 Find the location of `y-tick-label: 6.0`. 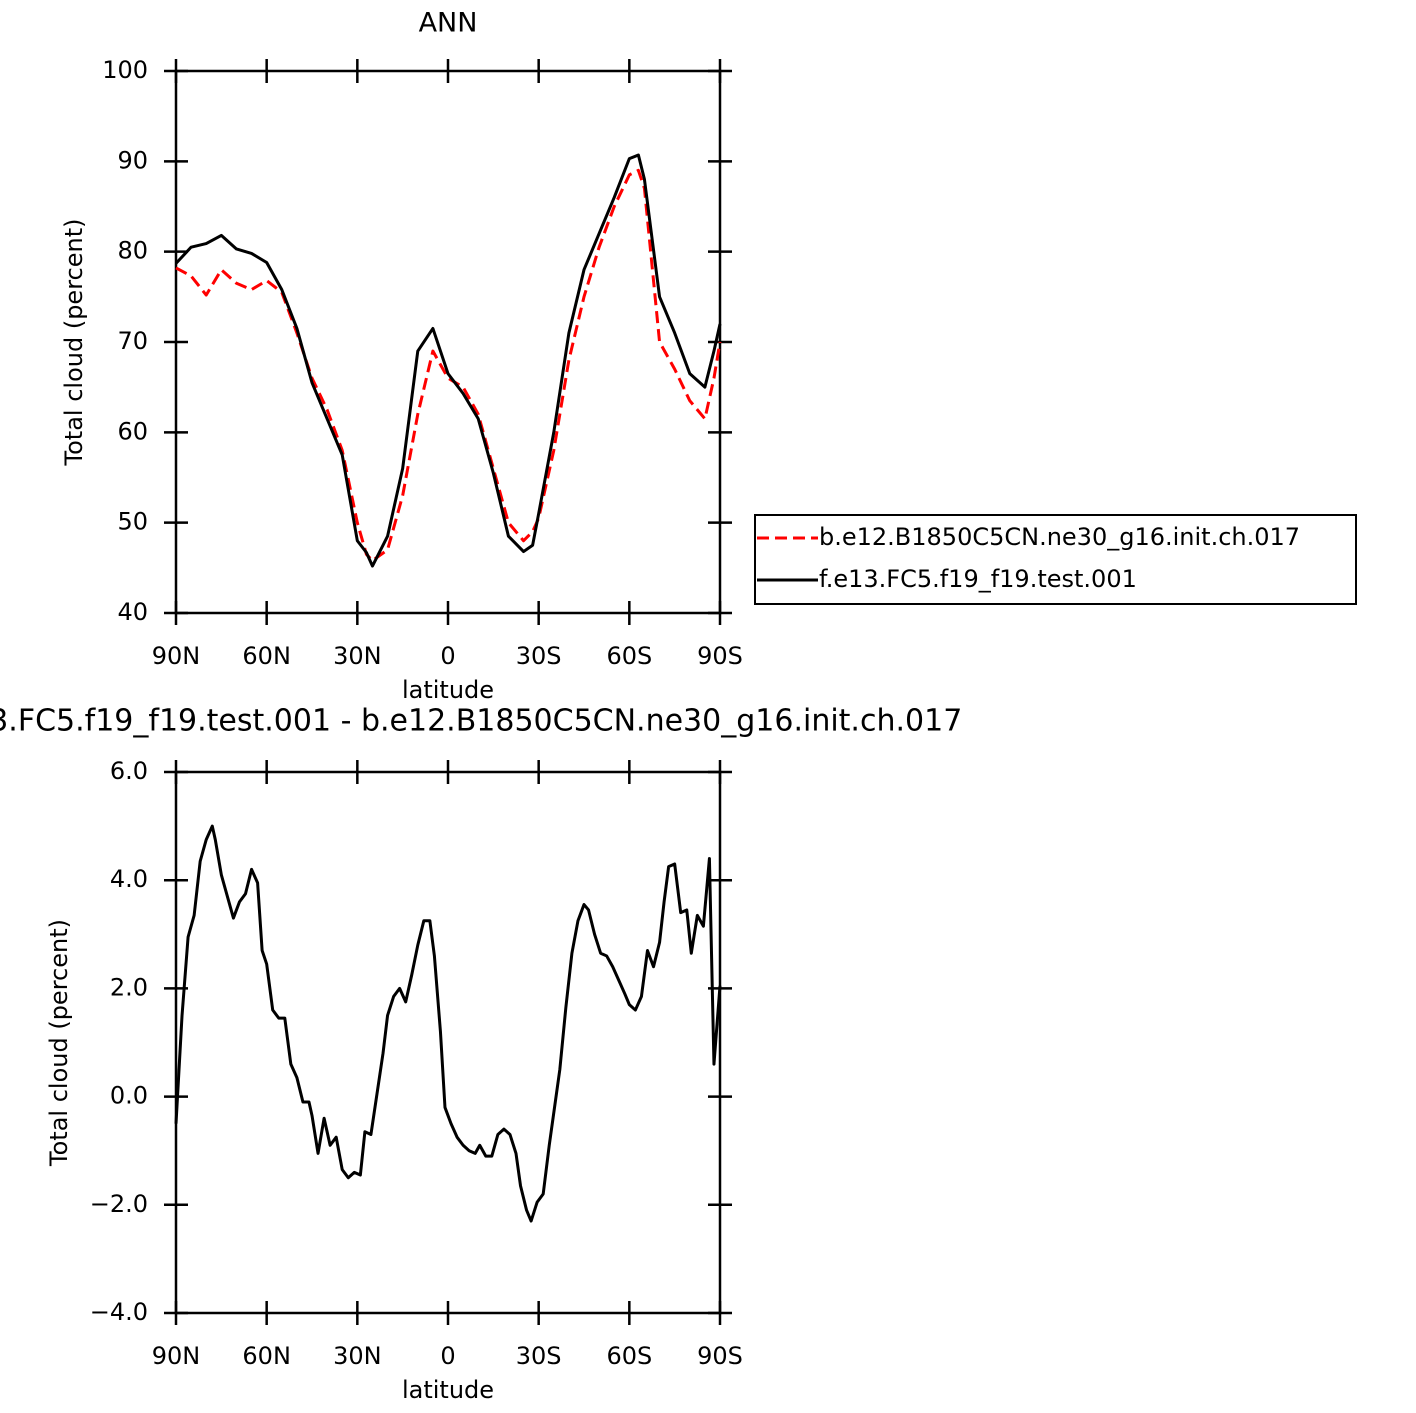

y-tick-label: 6.0 is located at coordinates (129, 771).